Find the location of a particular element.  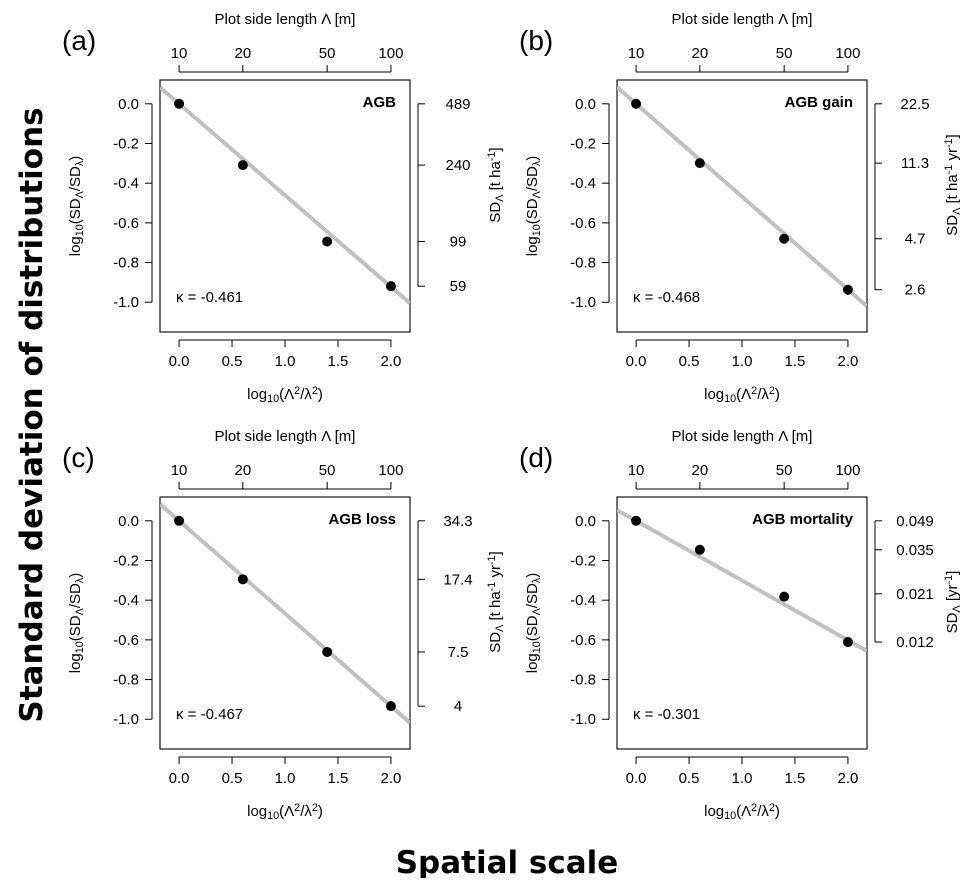

right-axis-label: SDΛ [yr-1] is located at coordinates (953, 602).